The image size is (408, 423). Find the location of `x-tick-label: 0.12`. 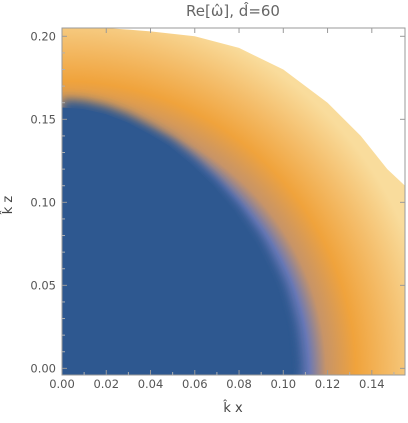

x-tick-label: 0.12 is located at coordinates (328, 384).